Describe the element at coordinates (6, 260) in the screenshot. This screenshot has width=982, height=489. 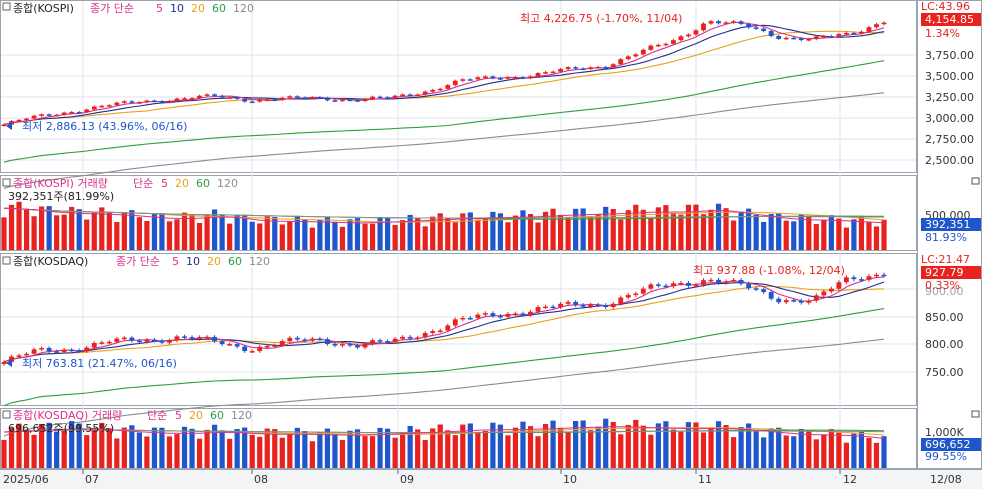
I see `kosdaq-collapse-toggle` at that location.